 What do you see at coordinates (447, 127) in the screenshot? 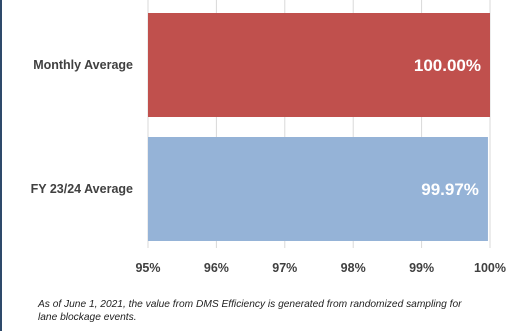
I see `data-labels: 100.00% 99.97%` at bounding box center [447, 127].